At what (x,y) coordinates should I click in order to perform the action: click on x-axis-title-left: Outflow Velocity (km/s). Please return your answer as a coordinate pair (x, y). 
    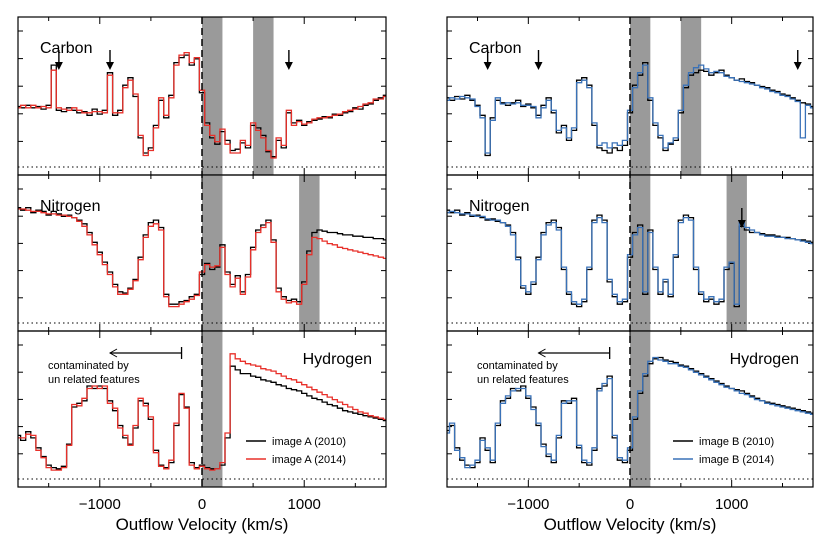
    Looking at the image, I should click on (202, 524).